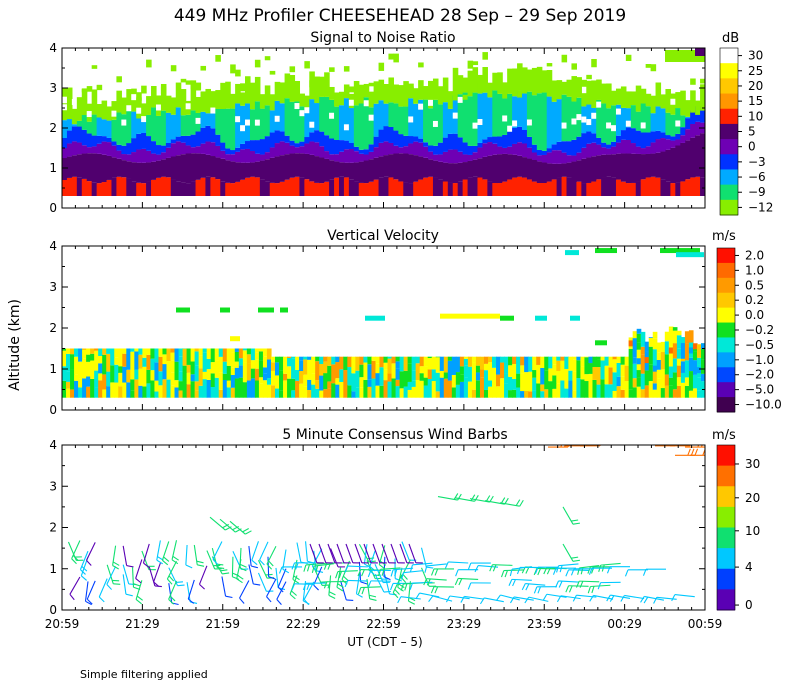 This screenshot has width=800, height=700. Describe the element at coordinates (53, 445) in the screenshot. I see `y-tick-label: 4` at that location.